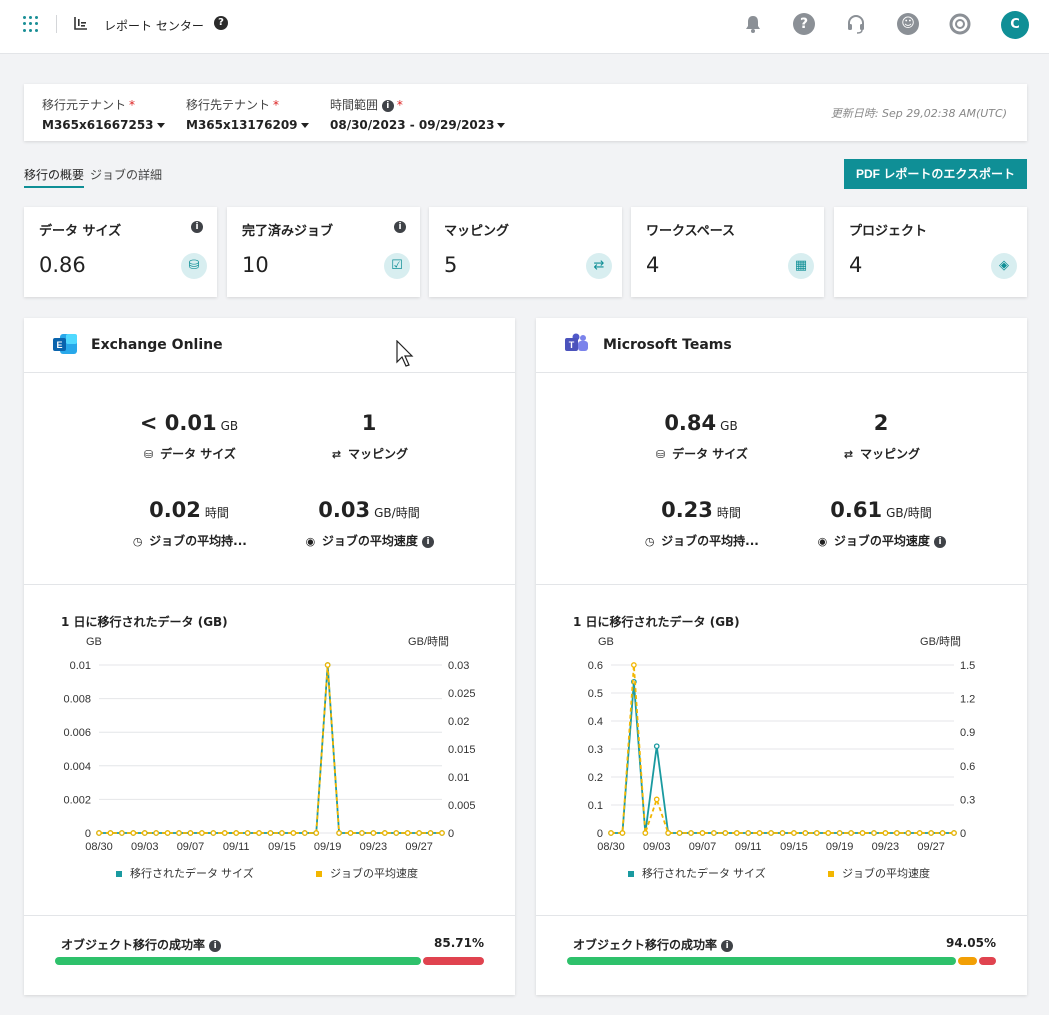  Describe the element at coordinates (748, 847) in the screenshot. I see `x-tick: 09/11` at that location.